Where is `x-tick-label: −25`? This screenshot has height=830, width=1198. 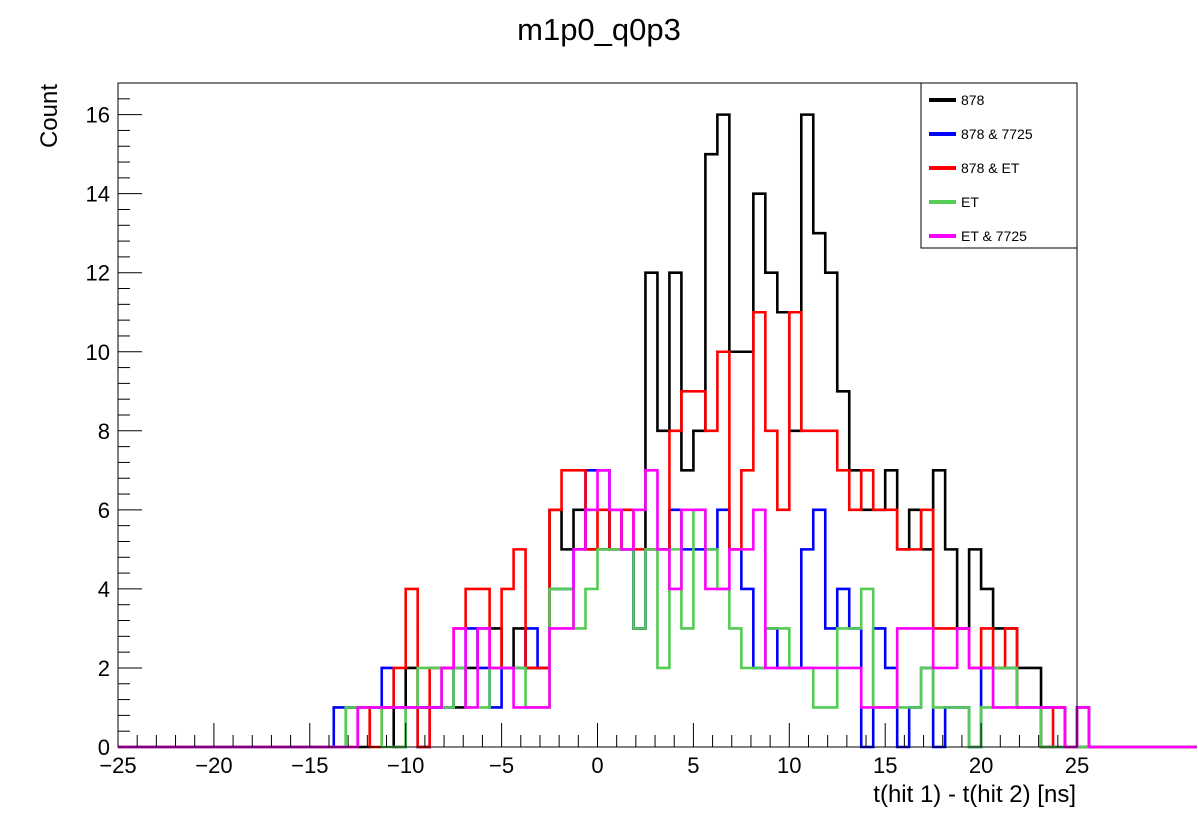
x-tick-label: −25 is located at coordinates (117, 765).